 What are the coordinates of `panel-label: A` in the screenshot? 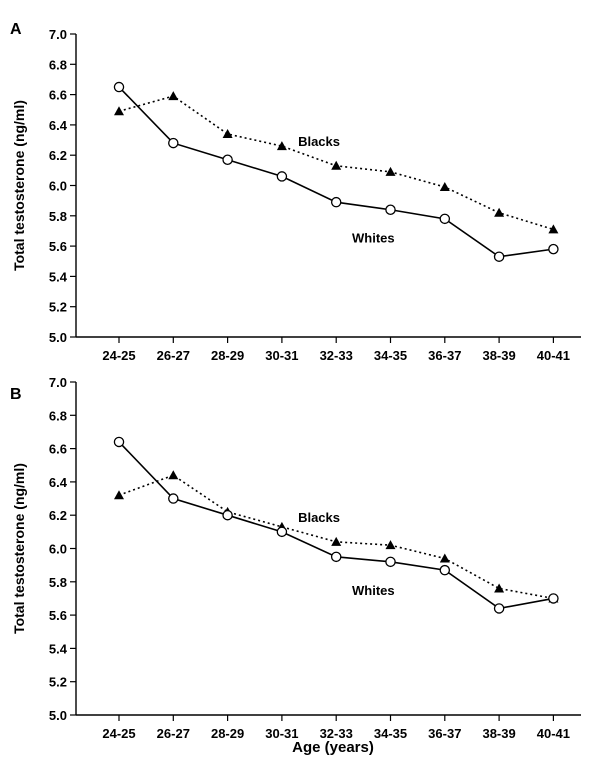 It's located at (16, 29).